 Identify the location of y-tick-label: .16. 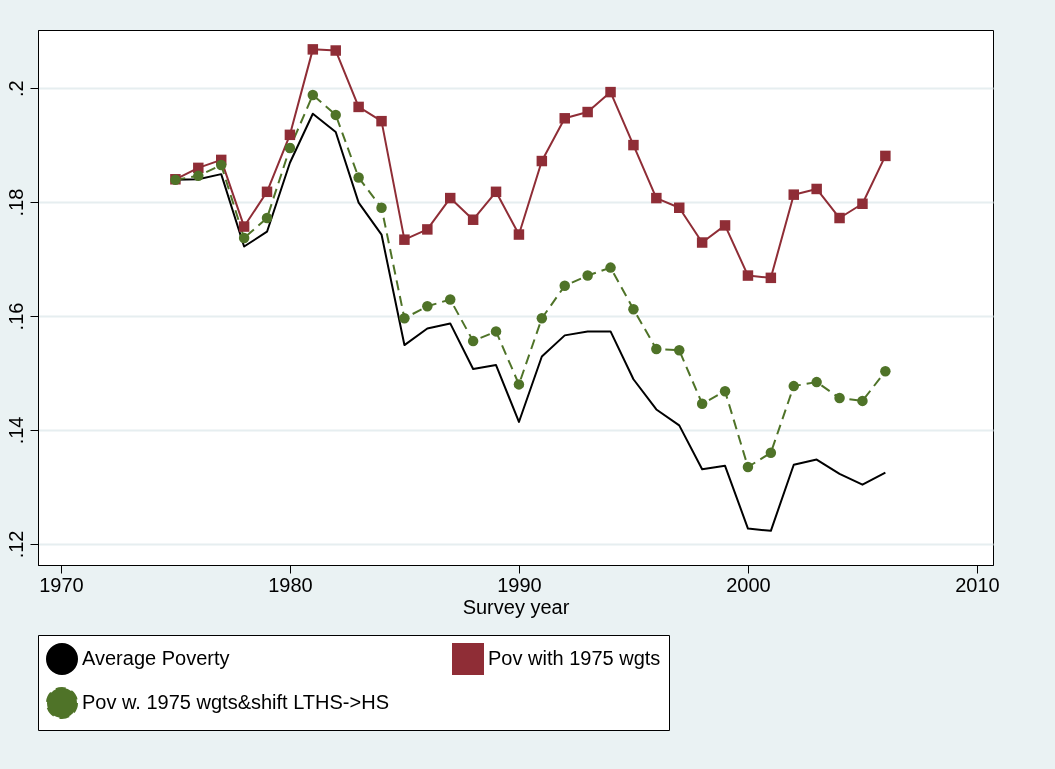
(15, 316).